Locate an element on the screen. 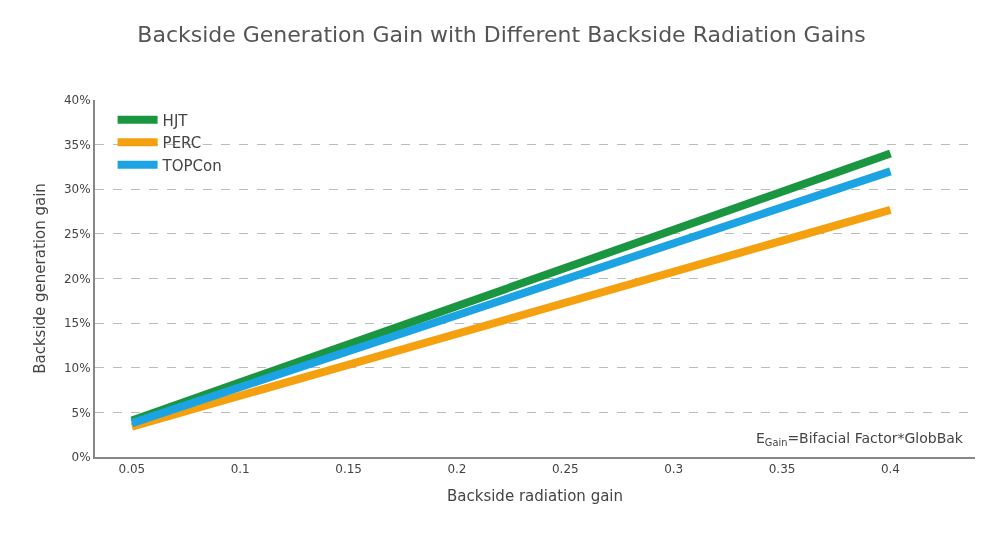 Image resolution: width=1003 pixels, height=537 pixels. y-tick-label: 35% is located at coordinates (77, 144).